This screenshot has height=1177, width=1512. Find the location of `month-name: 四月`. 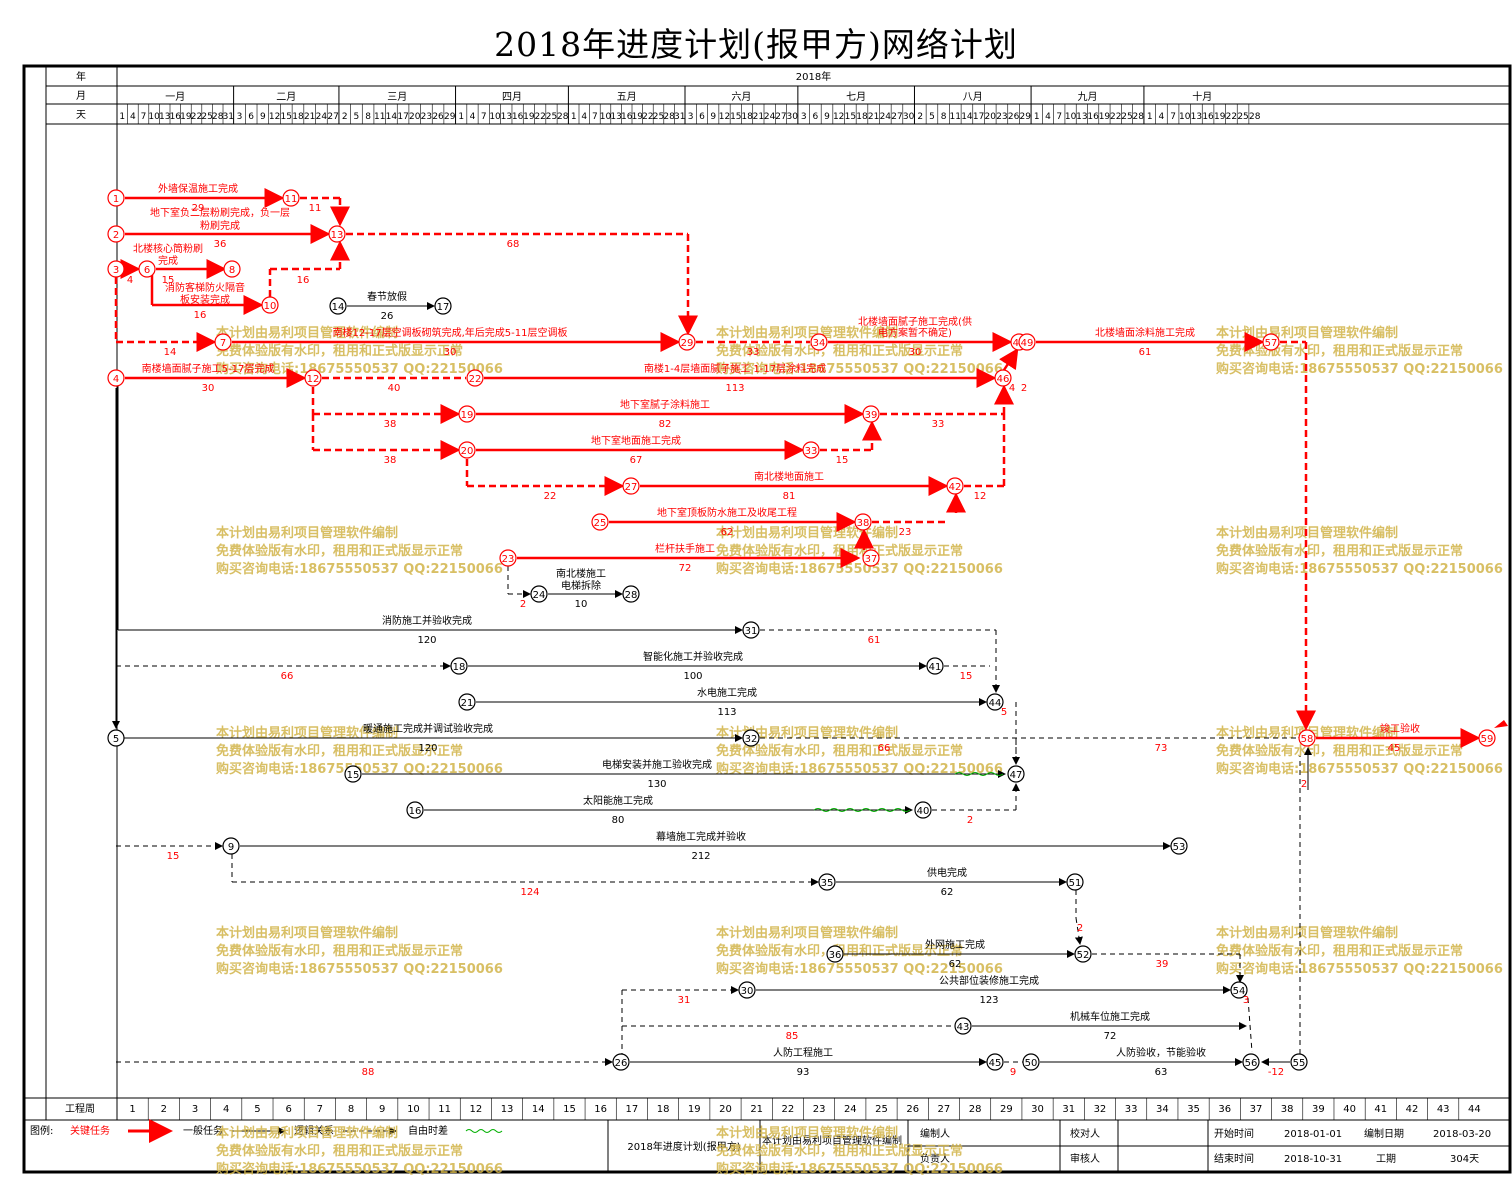

month-name: 四月 is located at coordinates (512, 97).